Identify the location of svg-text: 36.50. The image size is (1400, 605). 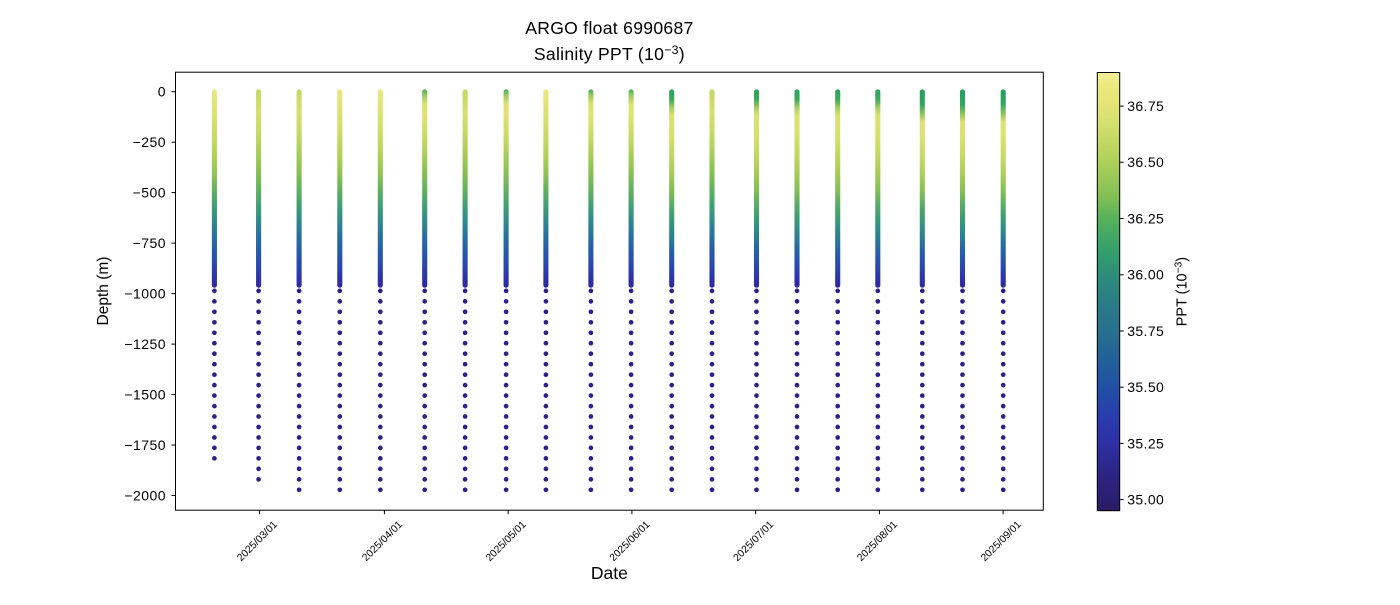
(1145, 162).